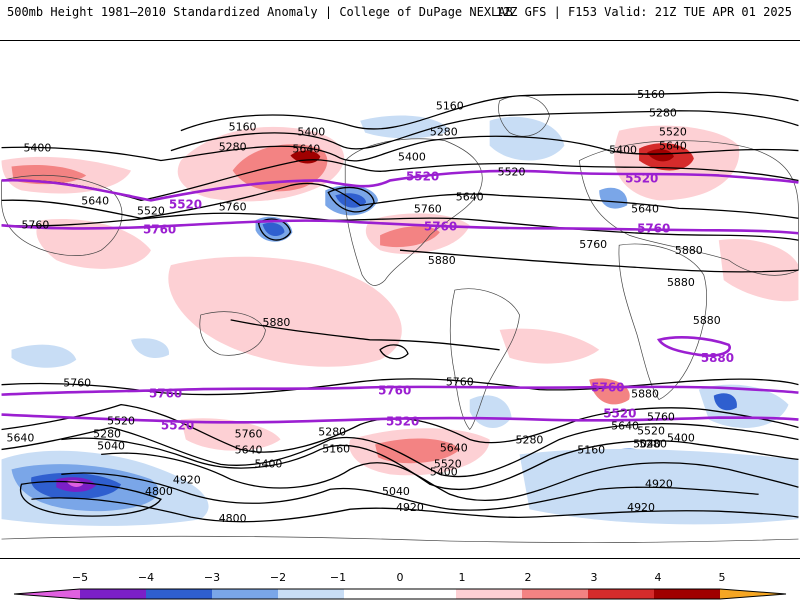 This screenshot has width=800, height=600. I want to click on label-5400-g: 5400, so click(681, 437).